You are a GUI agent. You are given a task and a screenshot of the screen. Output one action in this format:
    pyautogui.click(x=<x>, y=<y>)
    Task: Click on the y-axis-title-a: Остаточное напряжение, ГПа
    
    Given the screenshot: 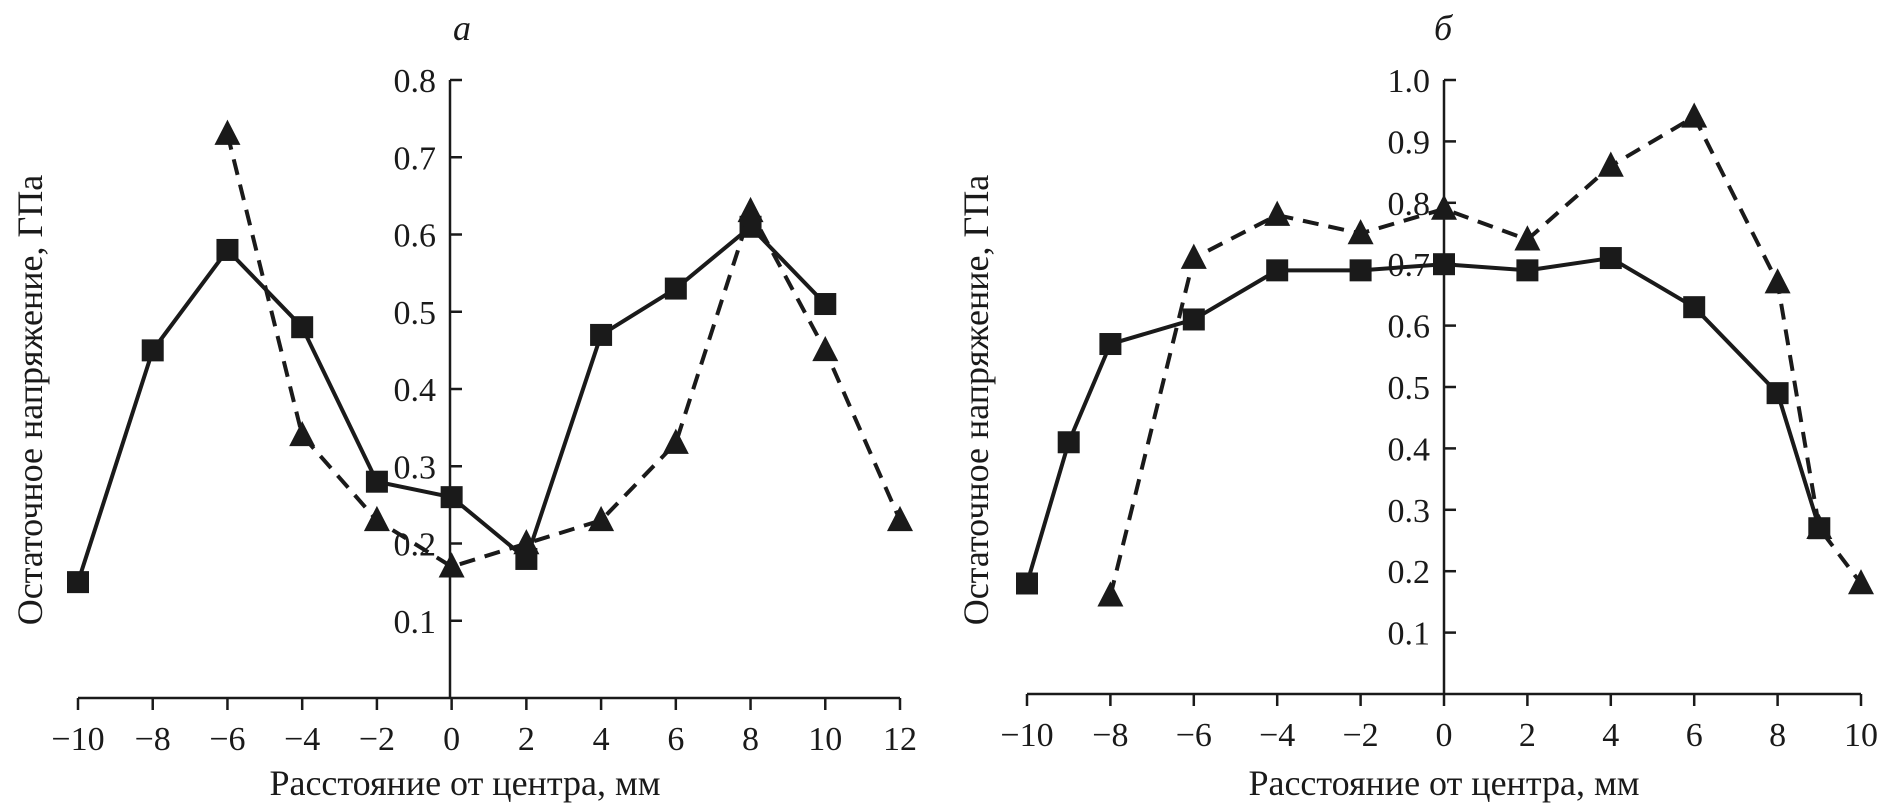 What is the action you would take?
    pyautogui.click(x=30, y=400)
    